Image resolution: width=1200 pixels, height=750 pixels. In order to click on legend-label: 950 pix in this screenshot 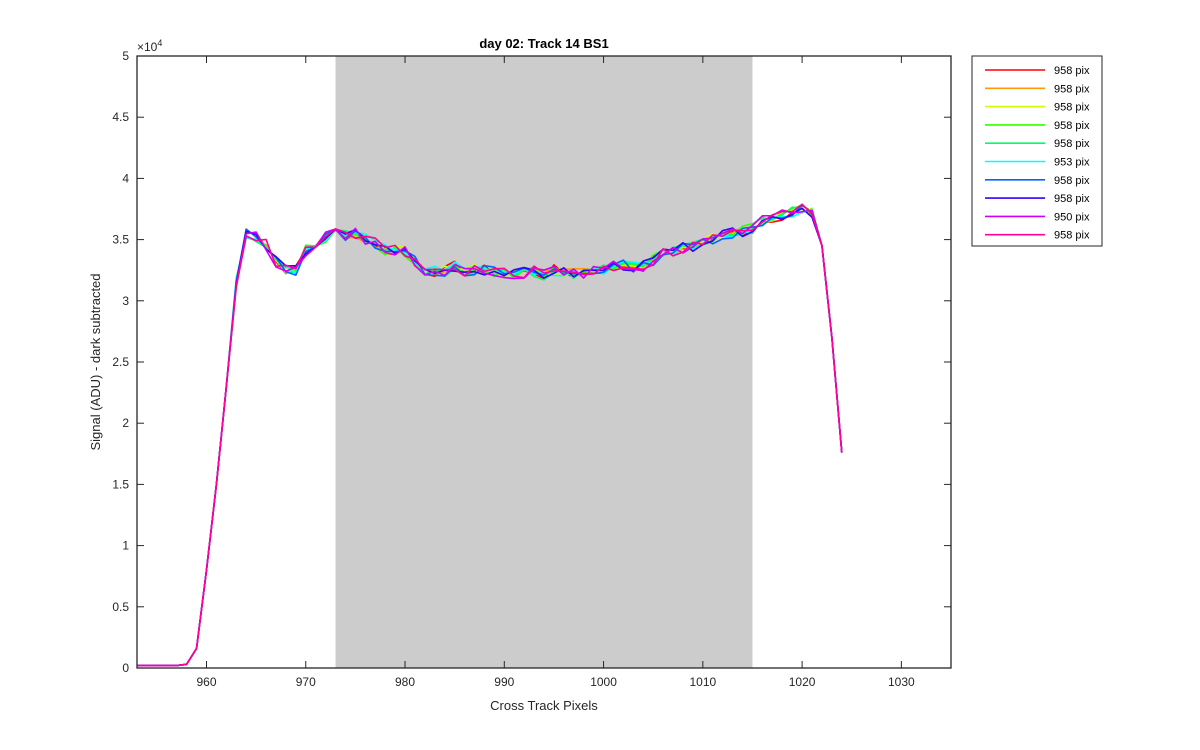, I will do `click(1072, 217)`.